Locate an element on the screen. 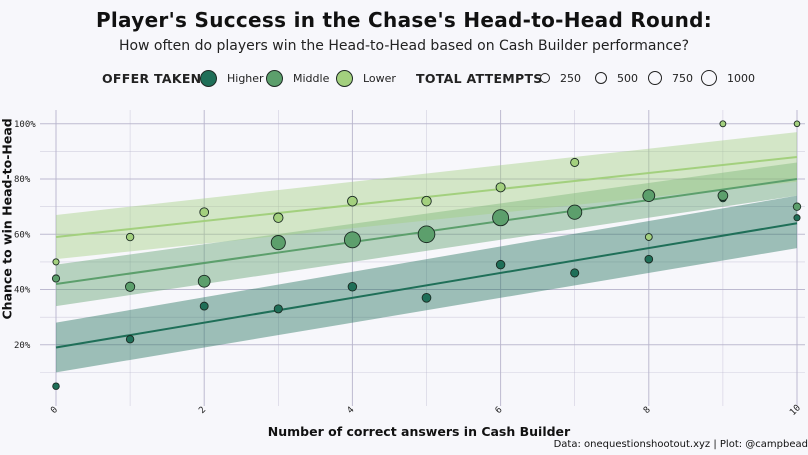 The height and width of the screenshot is (455, 808). size-legend-250: 250 is located at coordinates (560, 78).